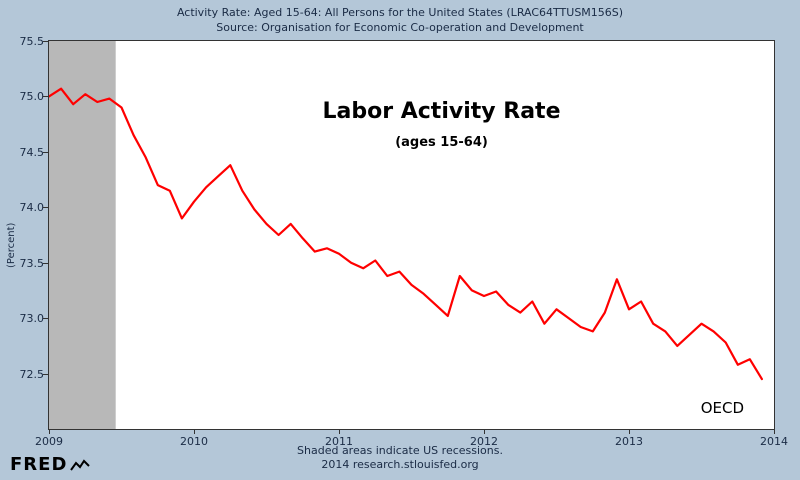  Describe the element at coordinates (80, 464) in the screenshot. I see `fred-logo-chart-icon` at that location.